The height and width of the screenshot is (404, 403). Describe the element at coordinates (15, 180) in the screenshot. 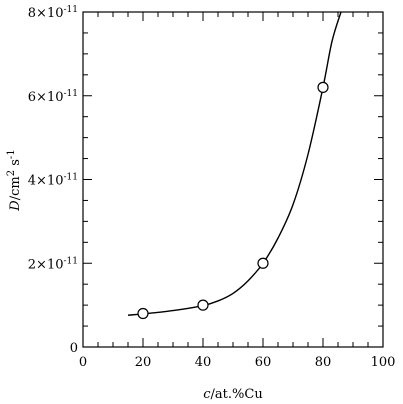

I see `y-axis-title: D/cm2 s-1` at that location.